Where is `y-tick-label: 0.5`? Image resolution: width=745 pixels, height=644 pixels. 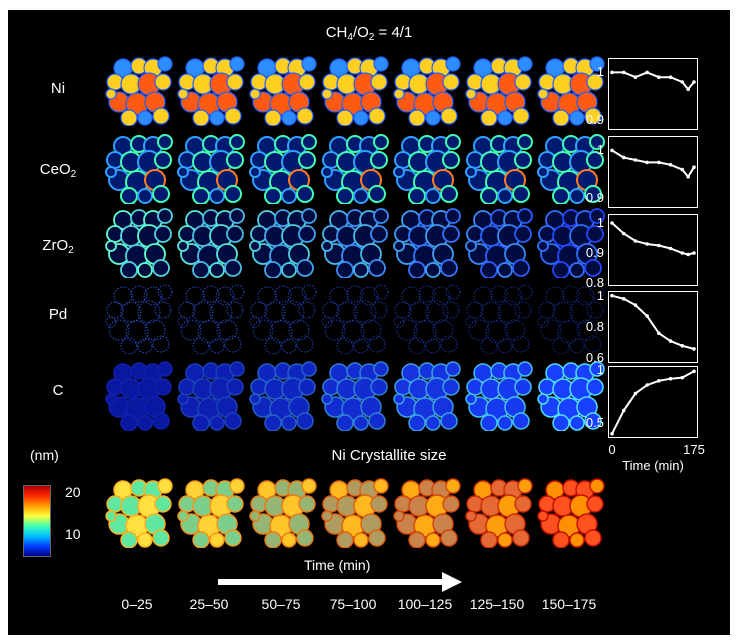
y-tick-label: 0.5 is located at coordinates (594, 423).